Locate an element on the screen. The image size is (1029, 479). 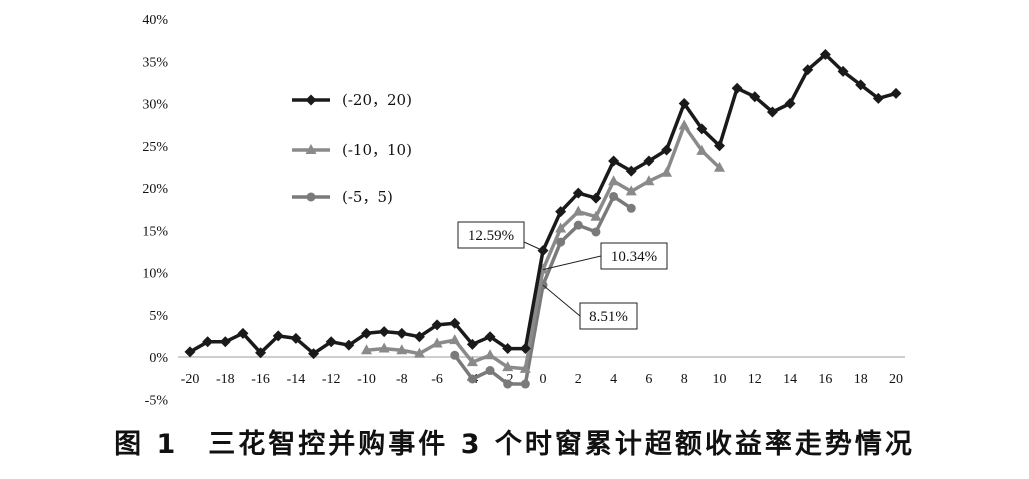
y-tick-label: -5% is located at coordinates (157, 400).